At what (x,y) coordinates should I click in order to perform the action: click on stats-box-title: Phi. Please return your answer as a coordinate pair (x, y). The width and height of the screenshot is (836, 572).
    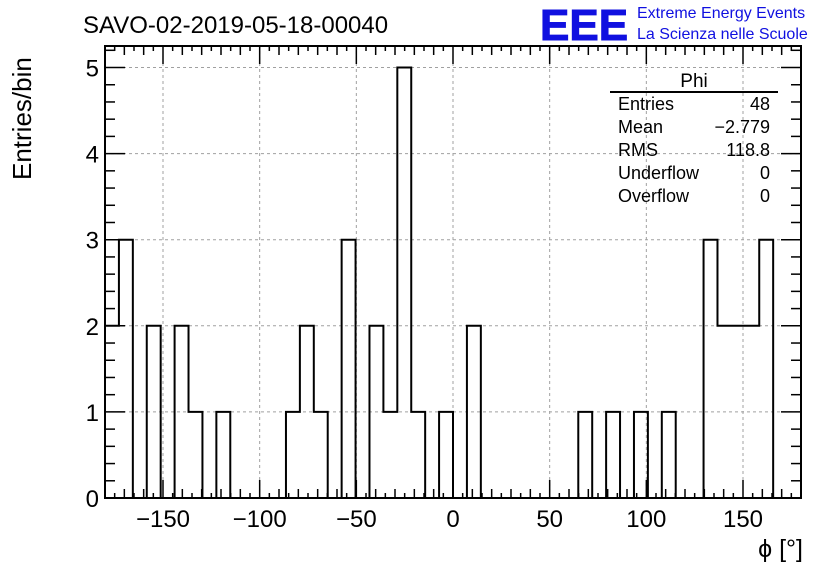
    Looking at the image, I should click on (693, 81).